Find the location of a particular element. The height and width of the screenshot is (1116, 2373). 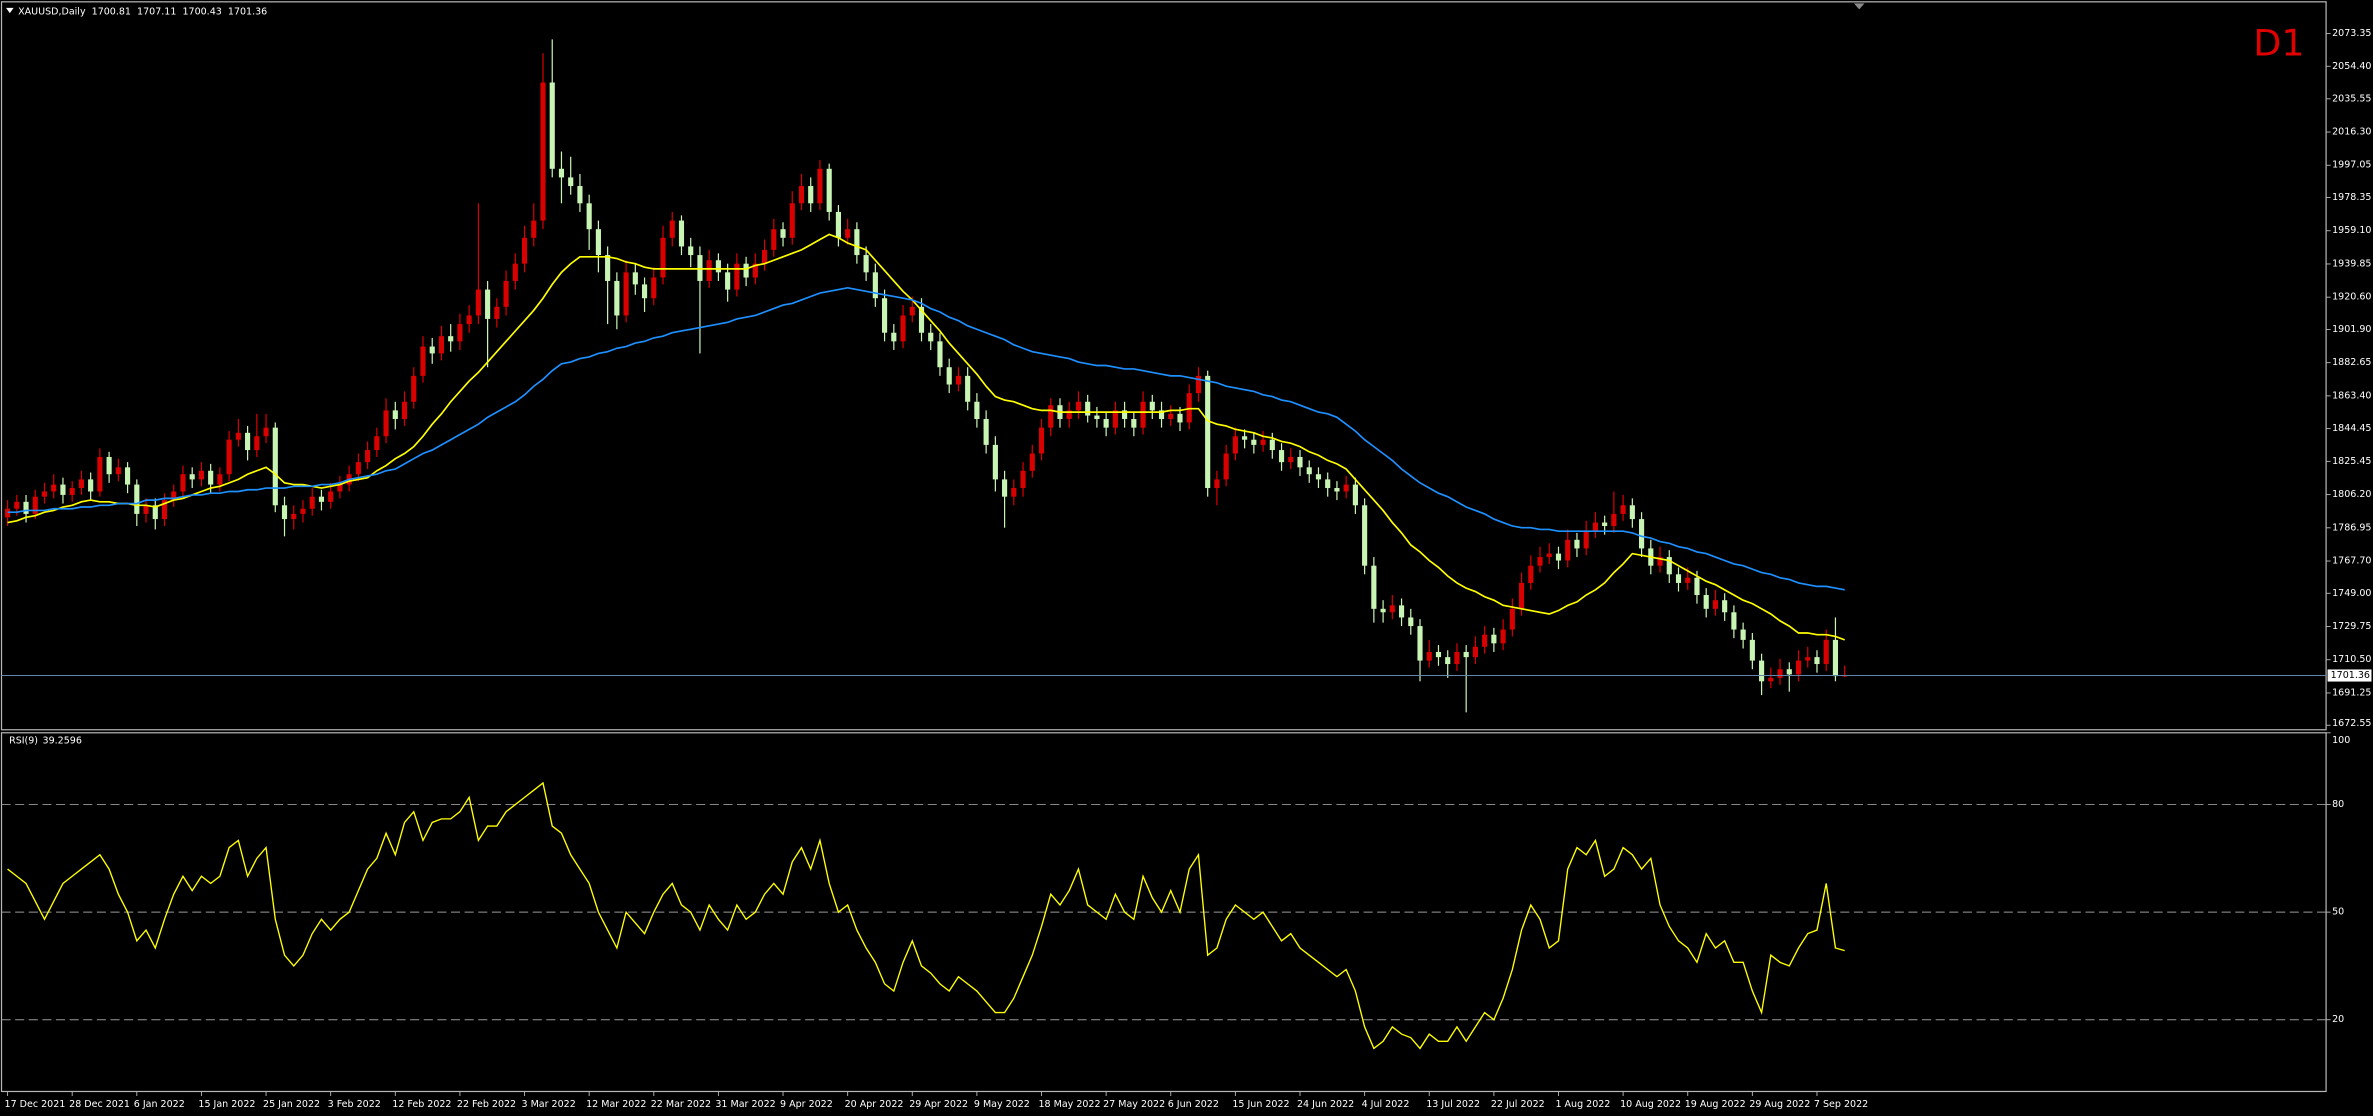

open-value: 1700.81 is located at coordinates (111, 11).